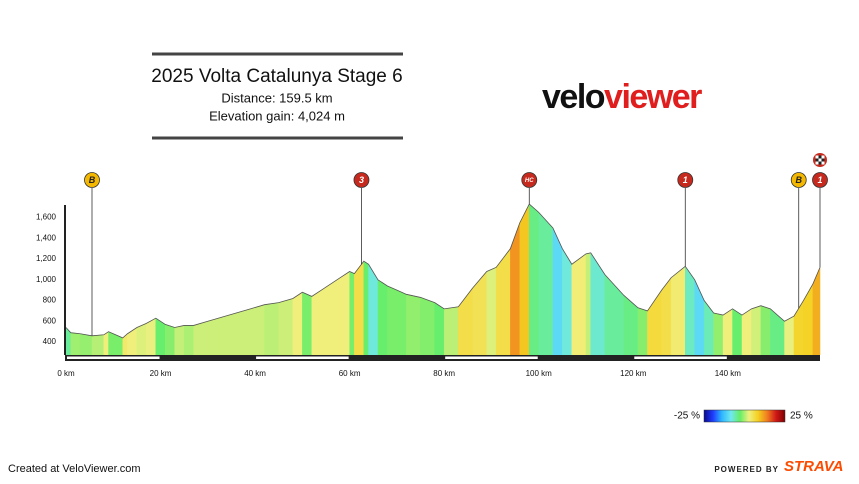 The width and height of the screenshot is (859, 484). Describe the element at coordinates (653, 97) in the screenshot. I see `logo-part: viewer` at that location.